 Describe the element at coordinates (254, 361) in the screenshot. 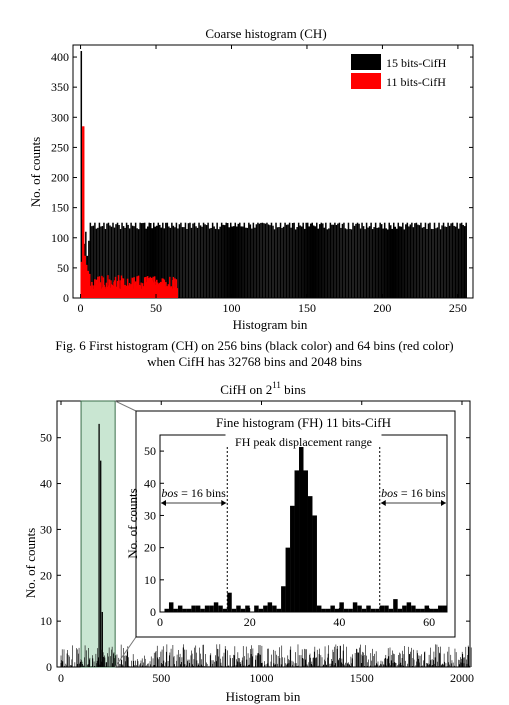

I see `figure-caption-line-2: when CifH has 32768 bins and 2048 bins` at that location.